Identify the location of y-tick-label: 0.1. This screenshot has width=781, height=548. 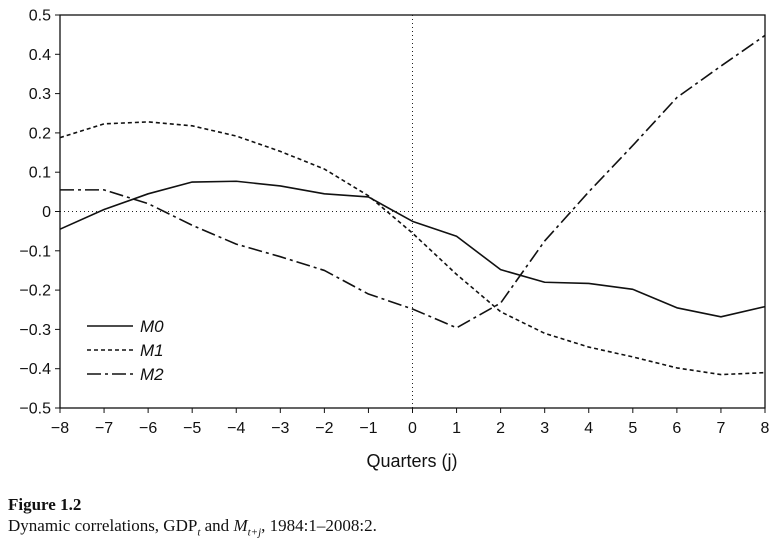
(40, 173).